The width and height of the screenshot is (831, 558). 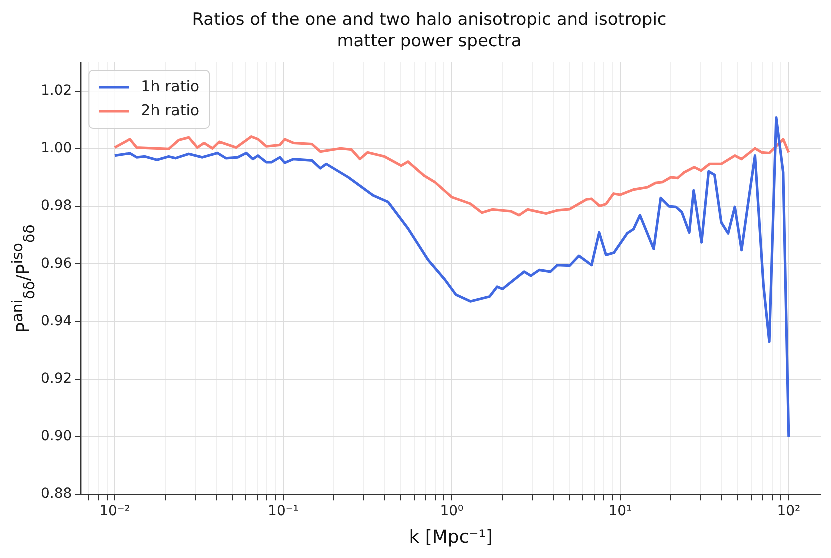 What do you see at coordinates (170, 110) in the screenshot?
I see `legend-label: 2h ratio` at bounding box center [170, 110].